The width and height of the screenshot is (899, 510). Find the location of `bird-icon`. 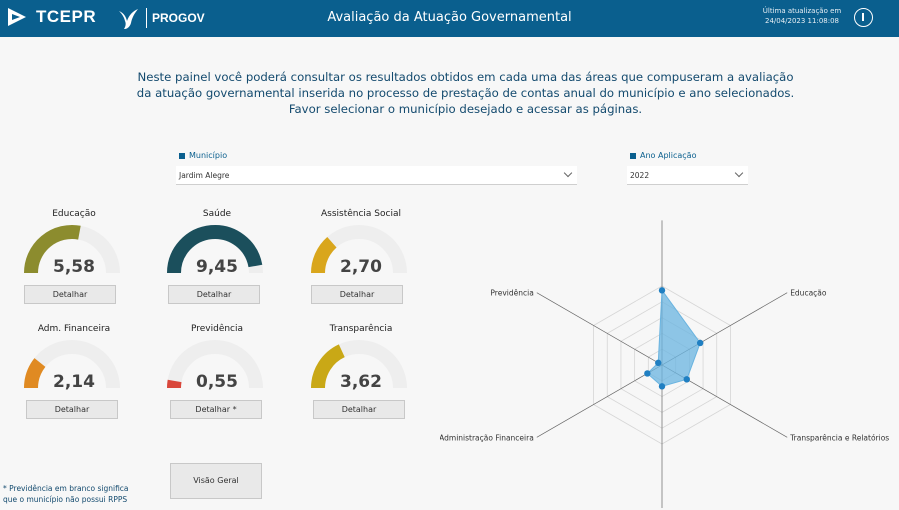

bird-icon is located at coordinates (128, 19).